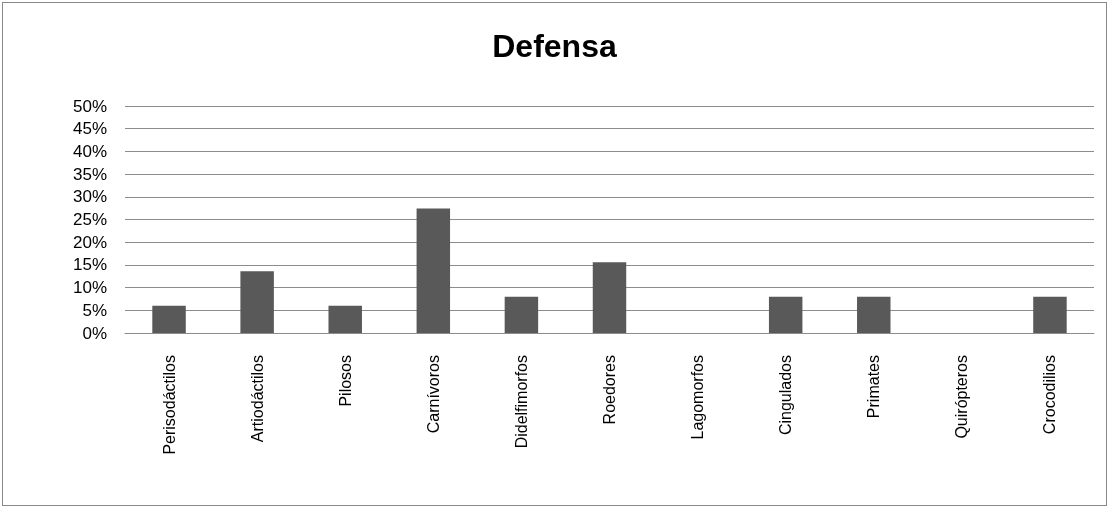 The width and height of the screenshot is (1113, 510). Describe the element at coordinates (609, 390) in the screenshot. I see `x-tick-label: Roedores` at that location.